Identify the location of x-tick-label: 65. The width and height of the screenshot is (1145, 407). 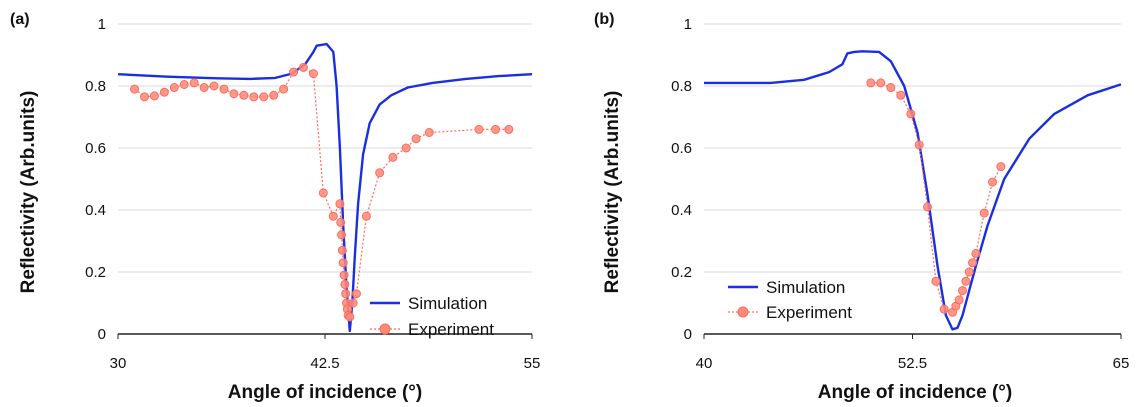
(1121, 363).